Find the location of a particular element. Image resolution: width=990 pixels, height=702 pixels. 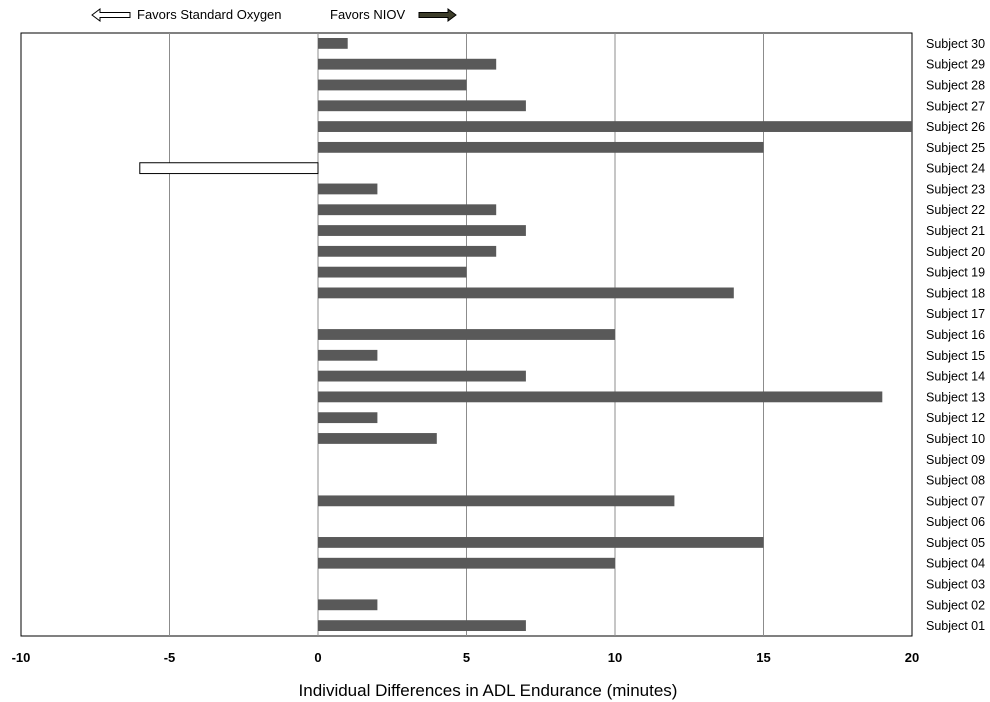

category-label: Subject 19 is located at coordinates (955, 273).